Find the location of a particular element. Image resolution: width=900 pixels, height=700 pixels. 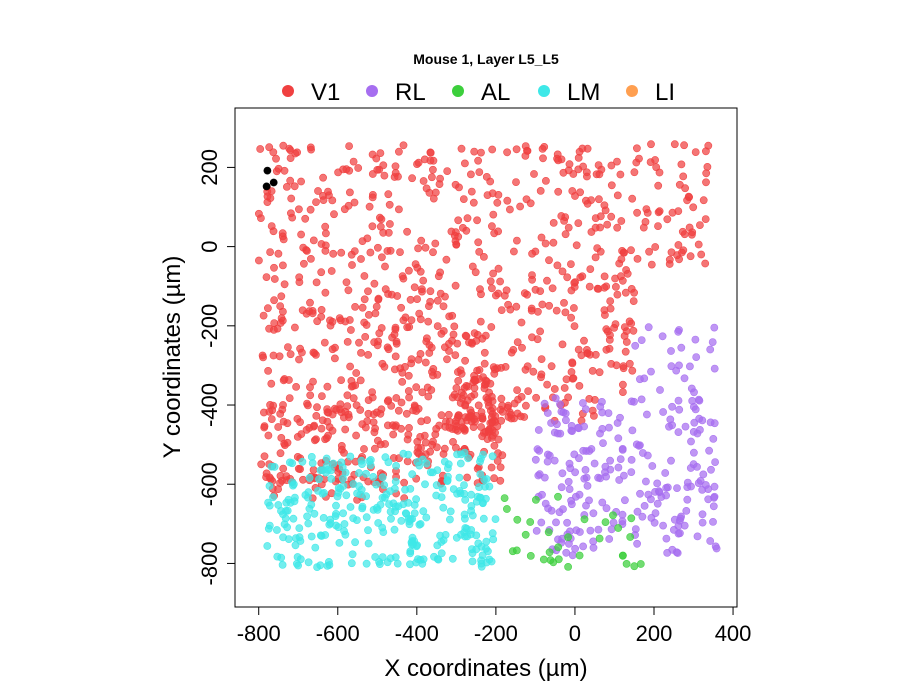

y-axis: -800 -600 -400 -200 0 200 is located at coordinates (216, 367).